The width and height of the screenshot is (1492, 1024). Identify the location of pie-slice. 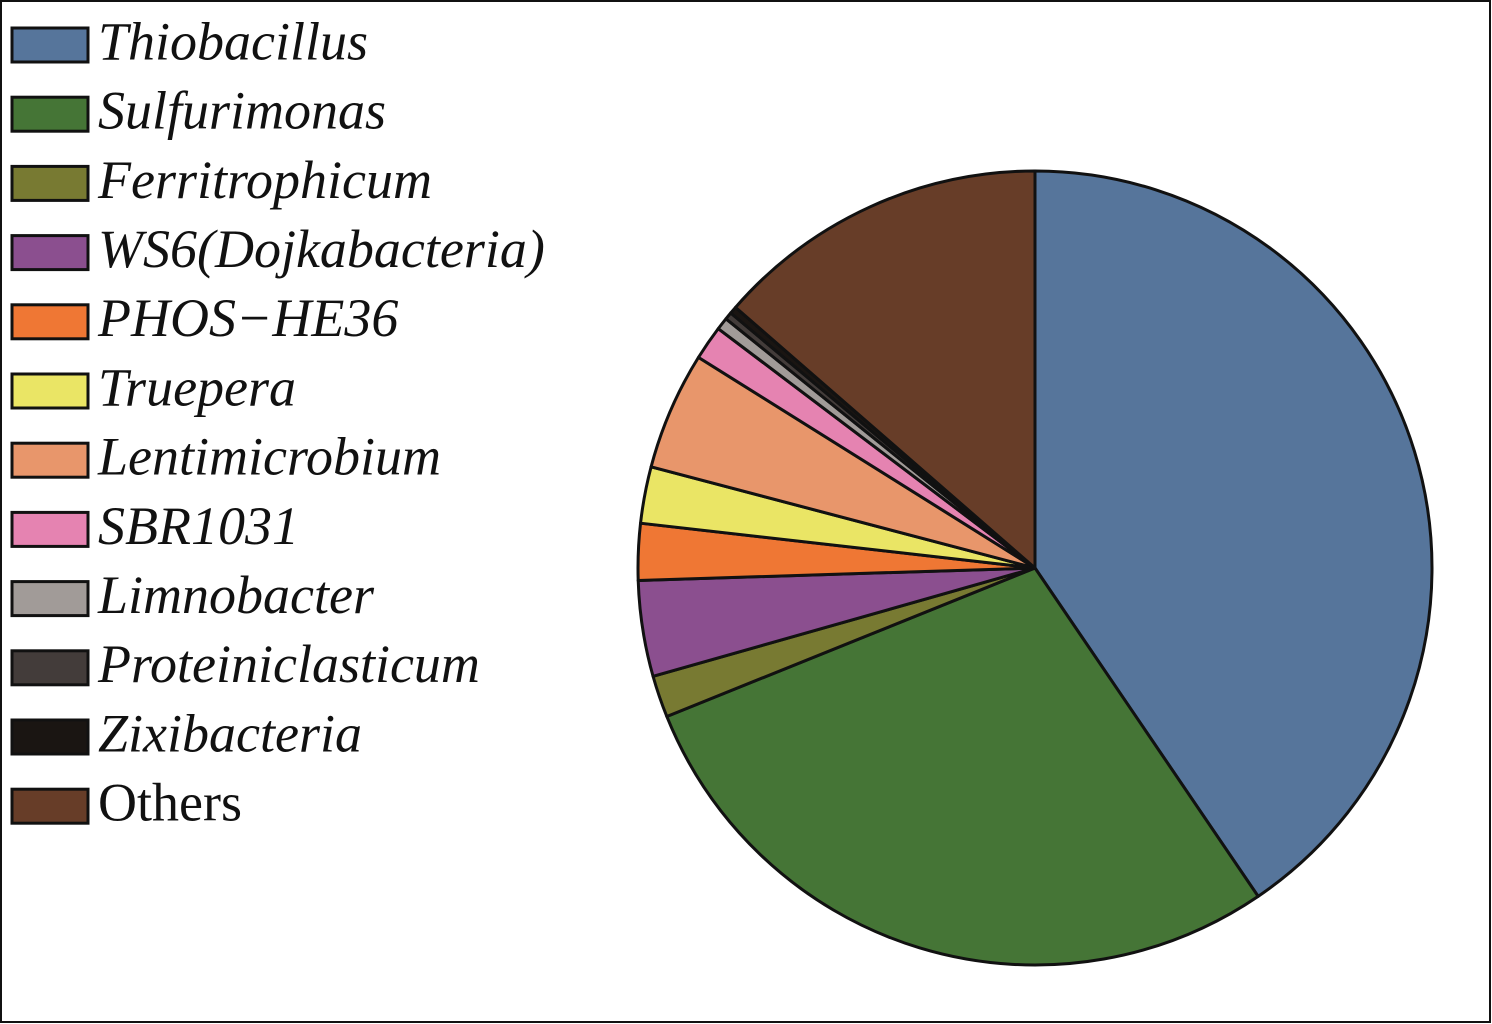
(885, 369).